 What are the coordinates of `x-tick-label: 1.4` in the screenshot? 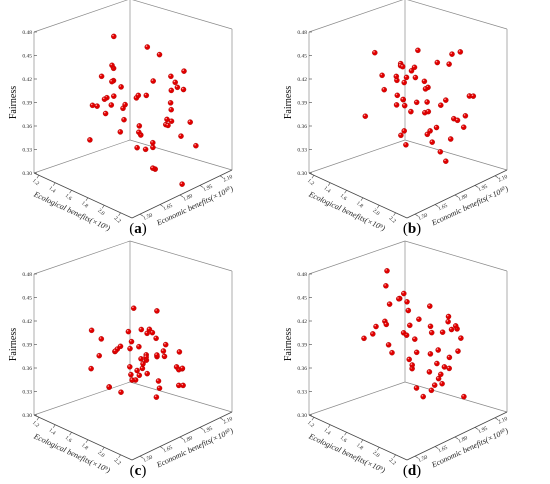 It's located at (326, 189).